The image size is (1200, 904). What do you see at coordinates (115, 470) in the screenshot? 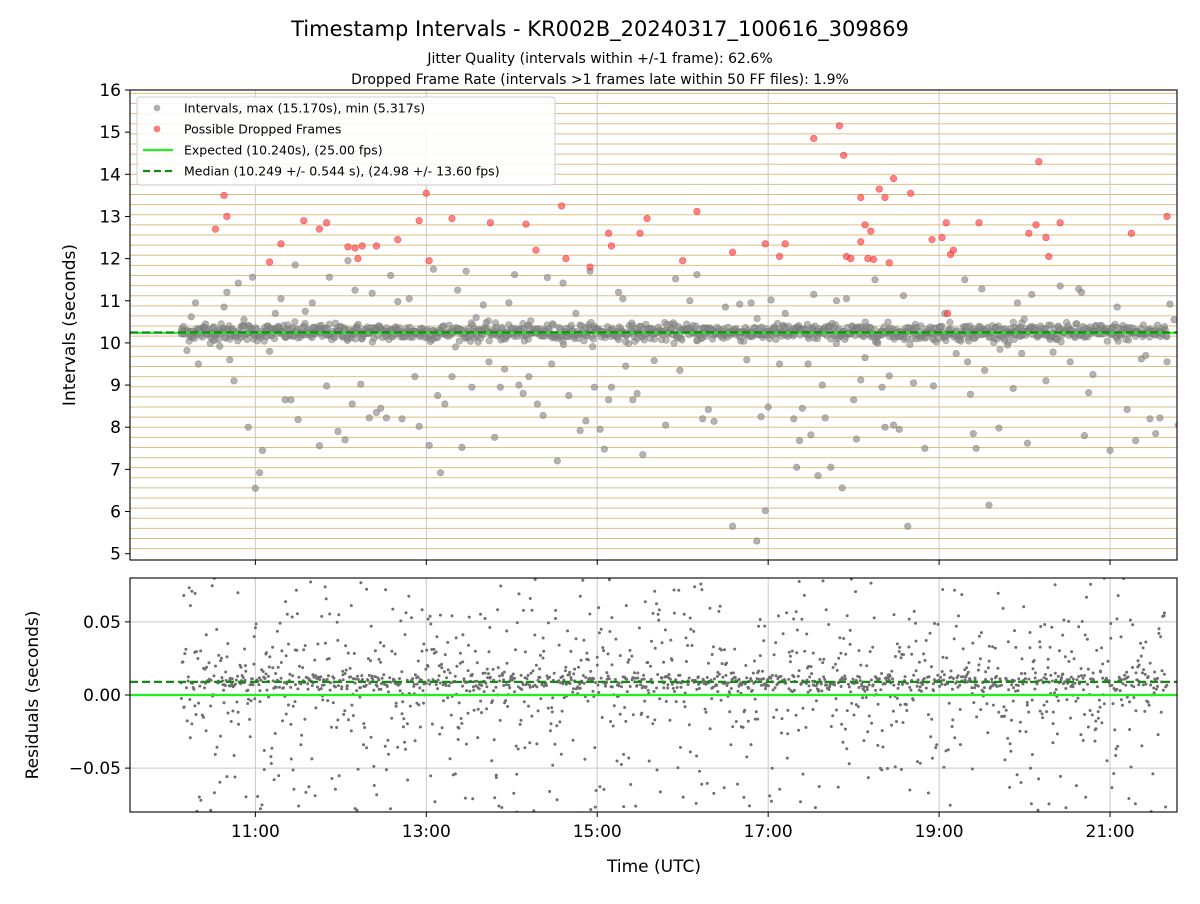
I see `y-tick-label: 7` at bounding box center [115, 470].